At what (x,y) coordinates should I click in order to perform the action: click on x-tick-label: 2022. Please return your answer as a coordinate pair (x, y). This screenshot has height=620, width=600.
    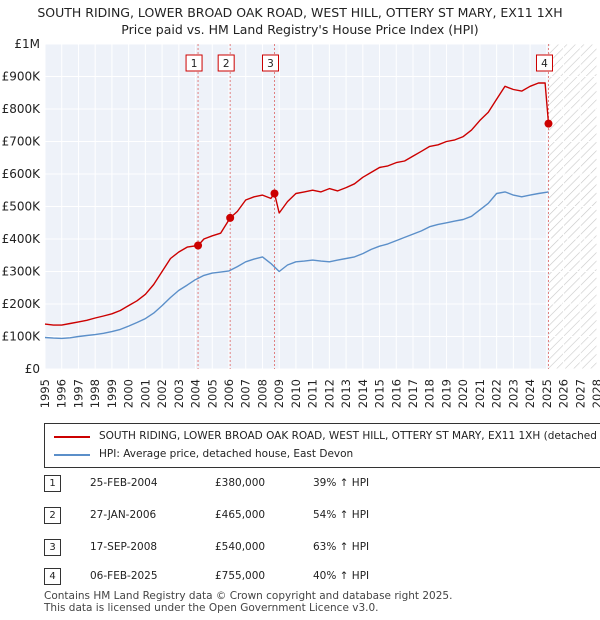
    Looking at the image, I should click on (497, 393).